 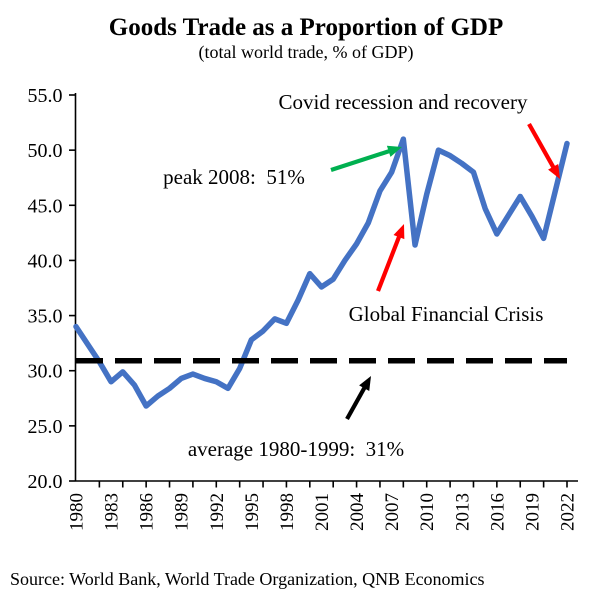 I want to click on x-tick-label: 2022, so click(x=568, y=512).